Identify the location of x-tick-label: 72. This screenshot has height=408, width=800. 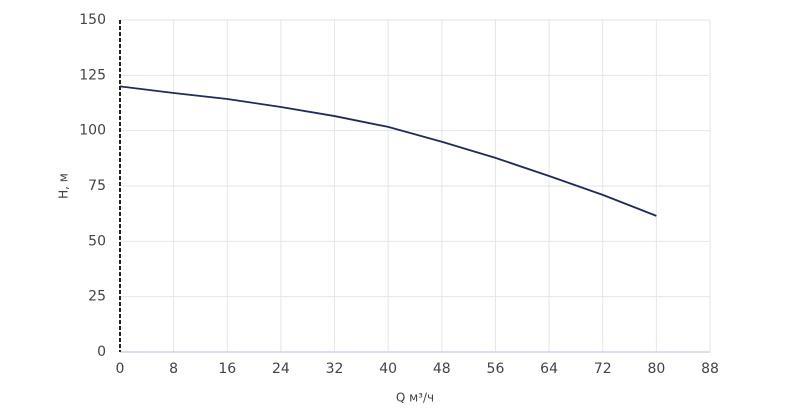
(603, 369).